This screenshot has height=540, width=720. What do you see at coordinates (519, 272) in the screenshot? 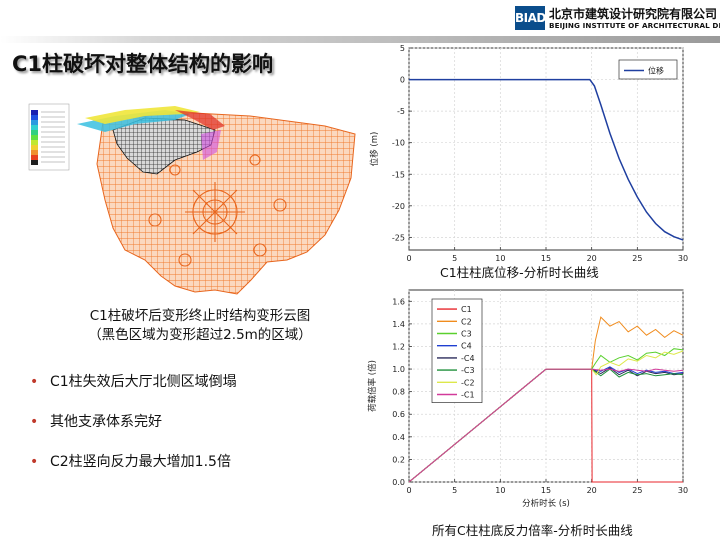
I see `chart1-caption: C1柱柱底位移-分析时长曲线` at bounding box center [519, 272].